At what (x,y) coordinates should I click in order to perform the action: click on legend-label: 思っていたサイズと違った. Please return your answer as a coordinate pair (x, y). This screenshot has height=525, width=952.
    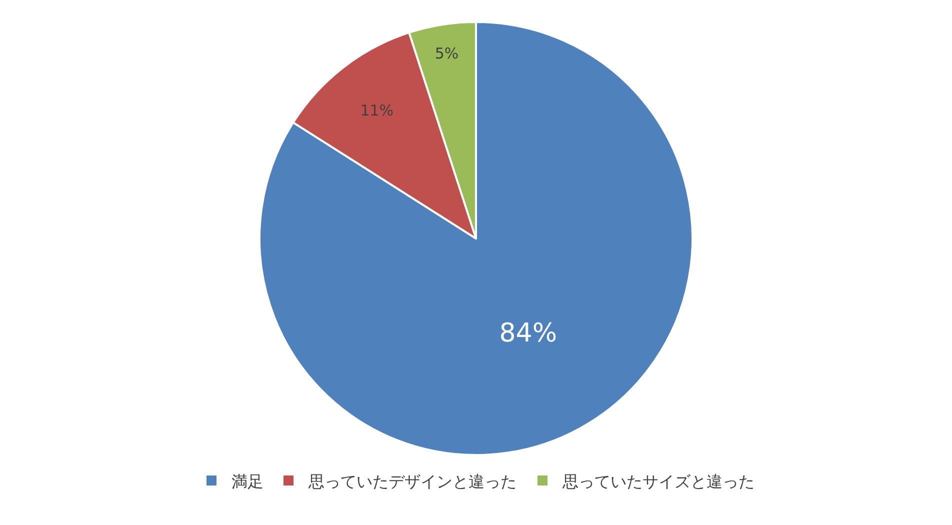
    Looking at the image, I should click on (658, 481).